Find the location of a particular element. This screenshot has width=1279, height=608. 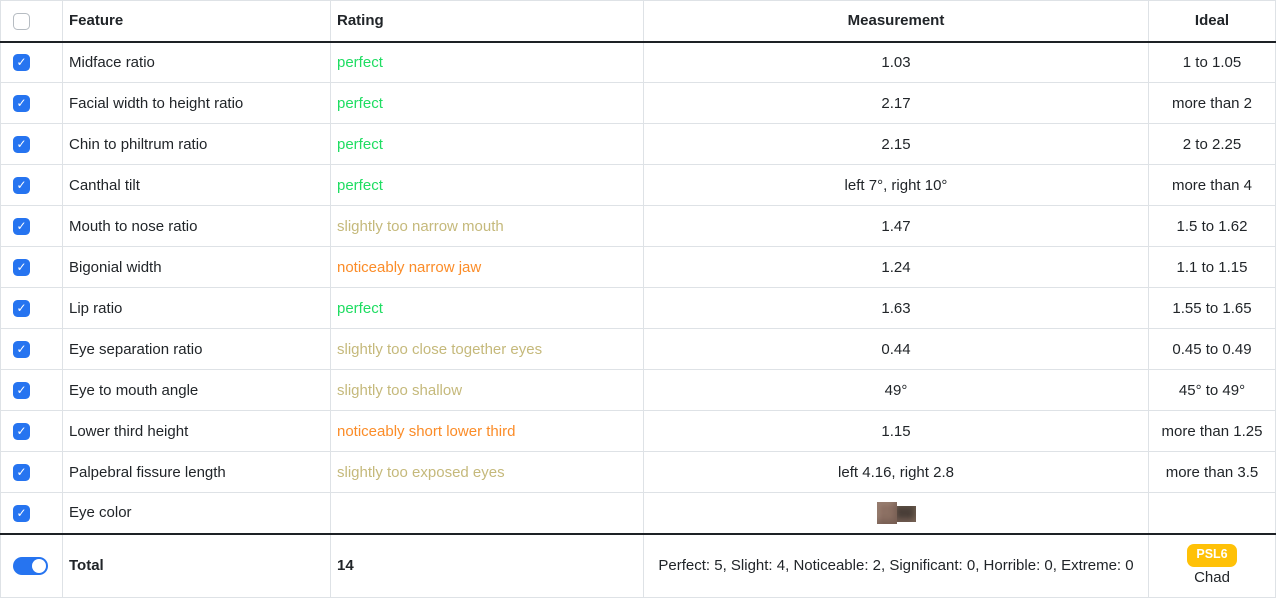

rating-cell: slightly too shallow is located at coordinates (487, 390).